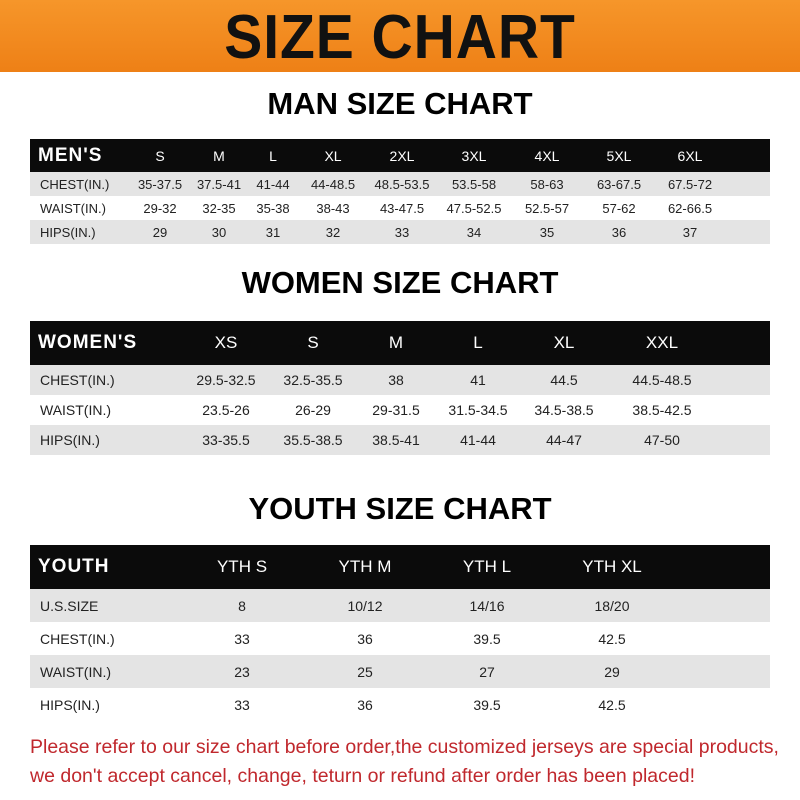 This screenshot has height=800, width=800. What do you see at coordinates (160, 232) in the screenshot?
I see `size-value: 29` at bounding box center [160, 232].